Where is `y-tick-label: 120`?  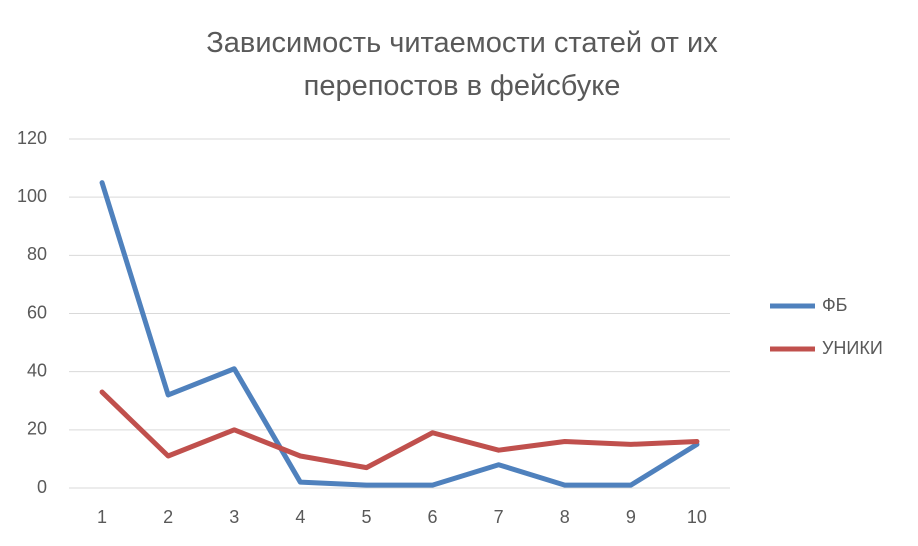
y-tick-label: 120 is located at coordinates (32, 138).